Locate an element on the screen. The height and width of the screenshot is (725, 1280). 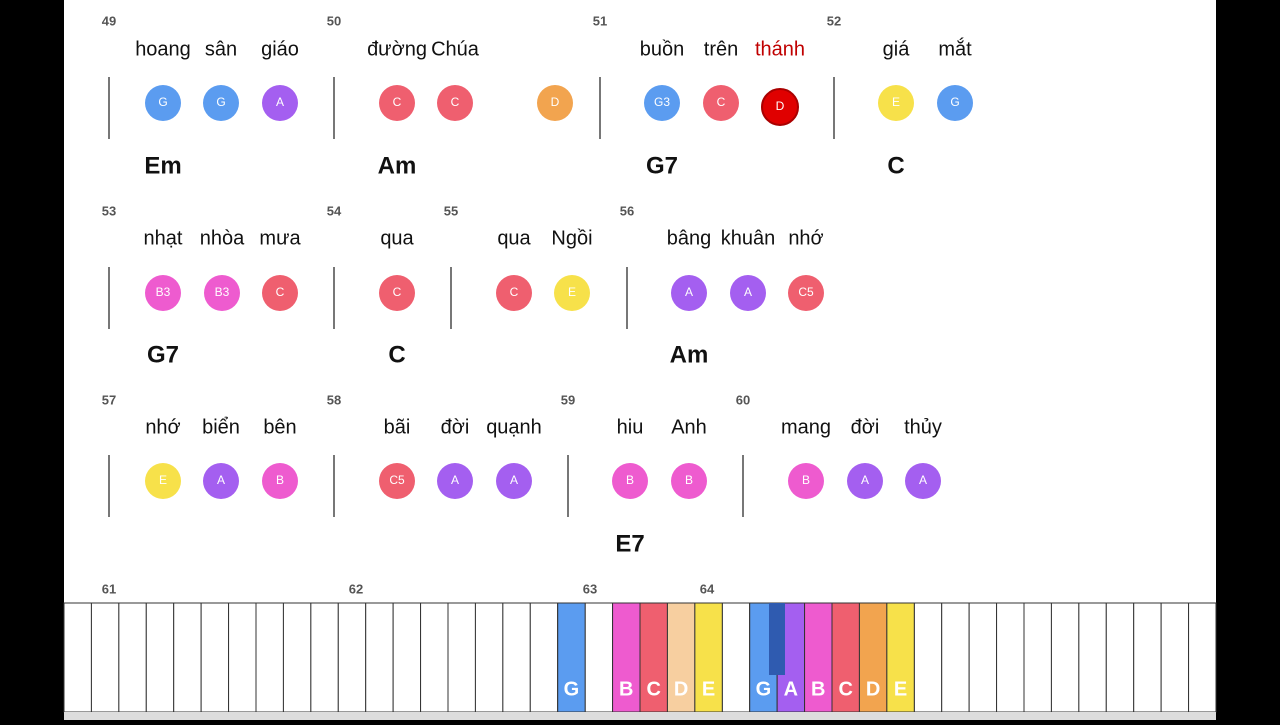
lyric: buồn is located at coordinates (662, 49).